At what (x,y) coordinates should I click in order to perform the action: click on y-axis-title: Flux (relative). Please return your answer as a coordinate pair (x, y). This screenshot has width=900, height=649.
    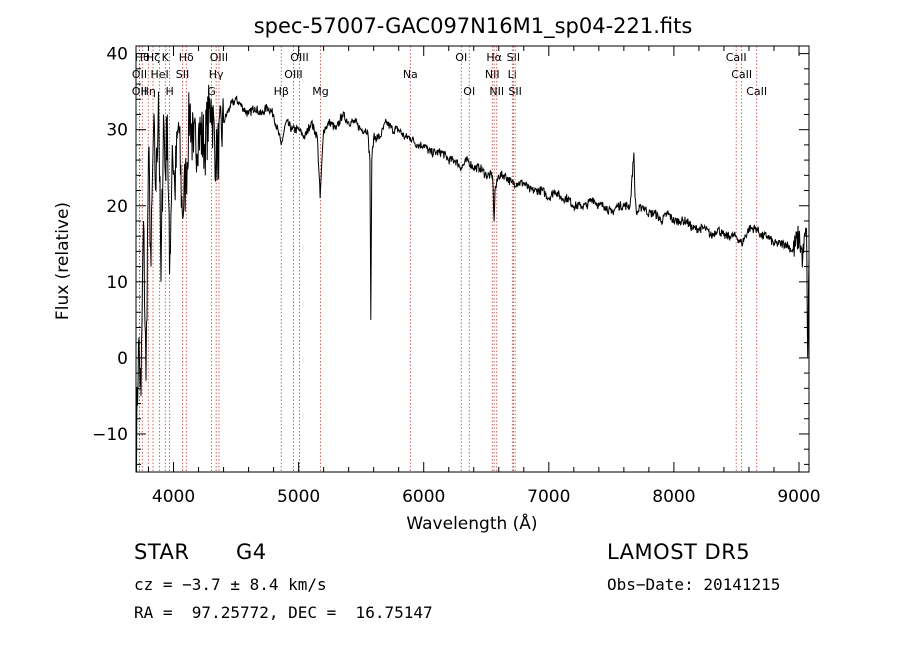
    Looking at the image, I should click on (63, 261).